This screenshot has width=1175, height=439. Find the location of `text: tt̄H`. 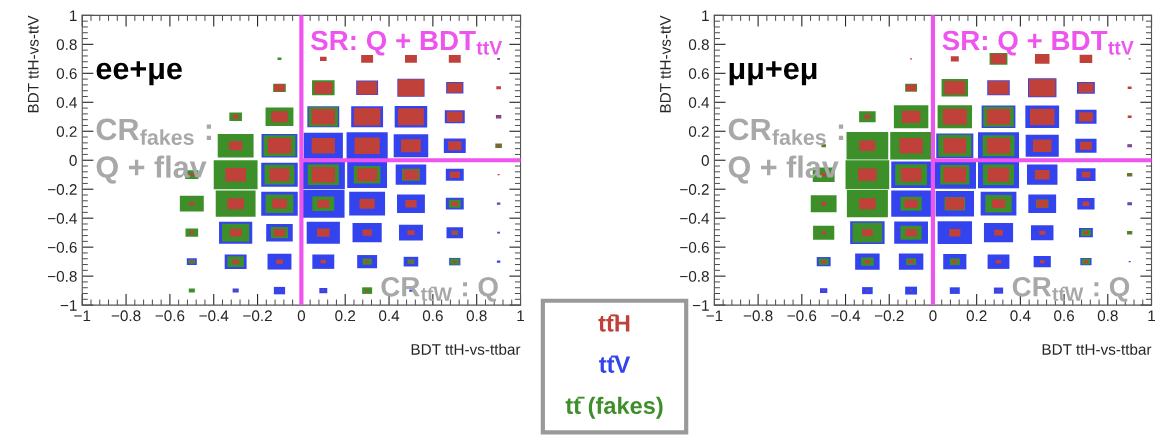

text: tt̄H is located at coordinates (614, 323).